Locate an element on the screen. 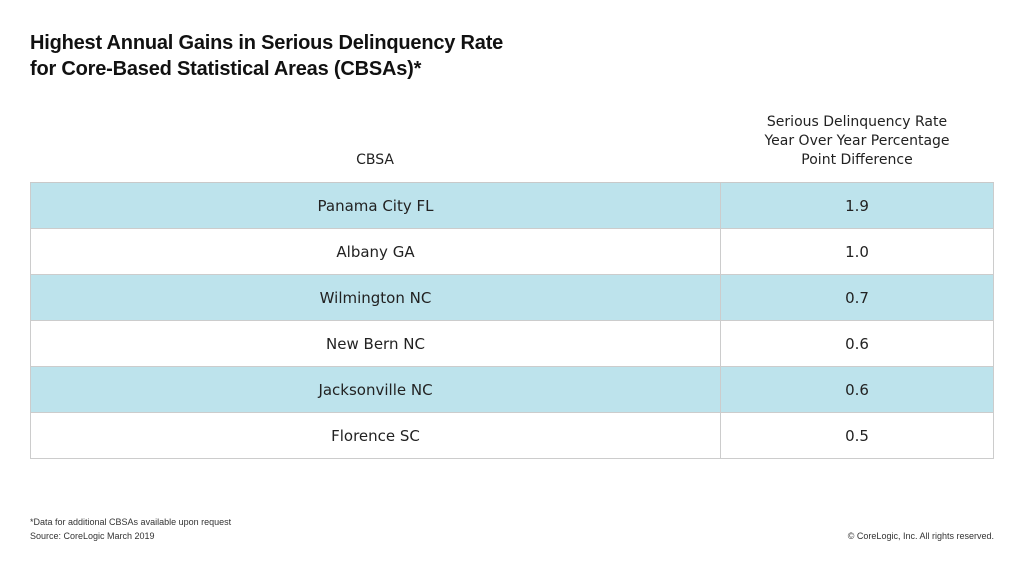 The width and height of the screenshot is (1024, 566). cbsa-cell: New Bern NC is located at coordinates (376, 343).